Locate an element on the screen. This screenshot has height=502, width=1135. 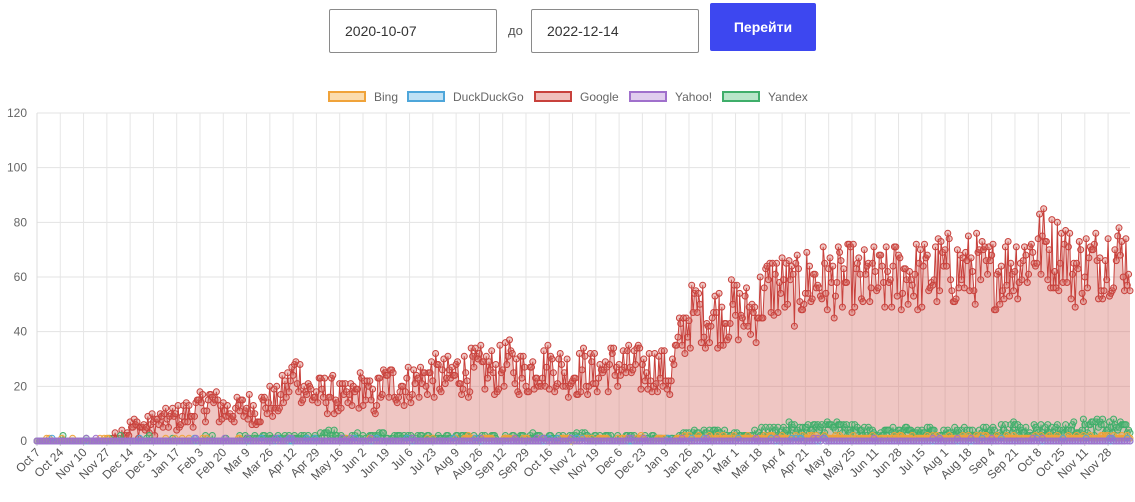
y-tick-label: 20 is located at coordinates (21, 386).